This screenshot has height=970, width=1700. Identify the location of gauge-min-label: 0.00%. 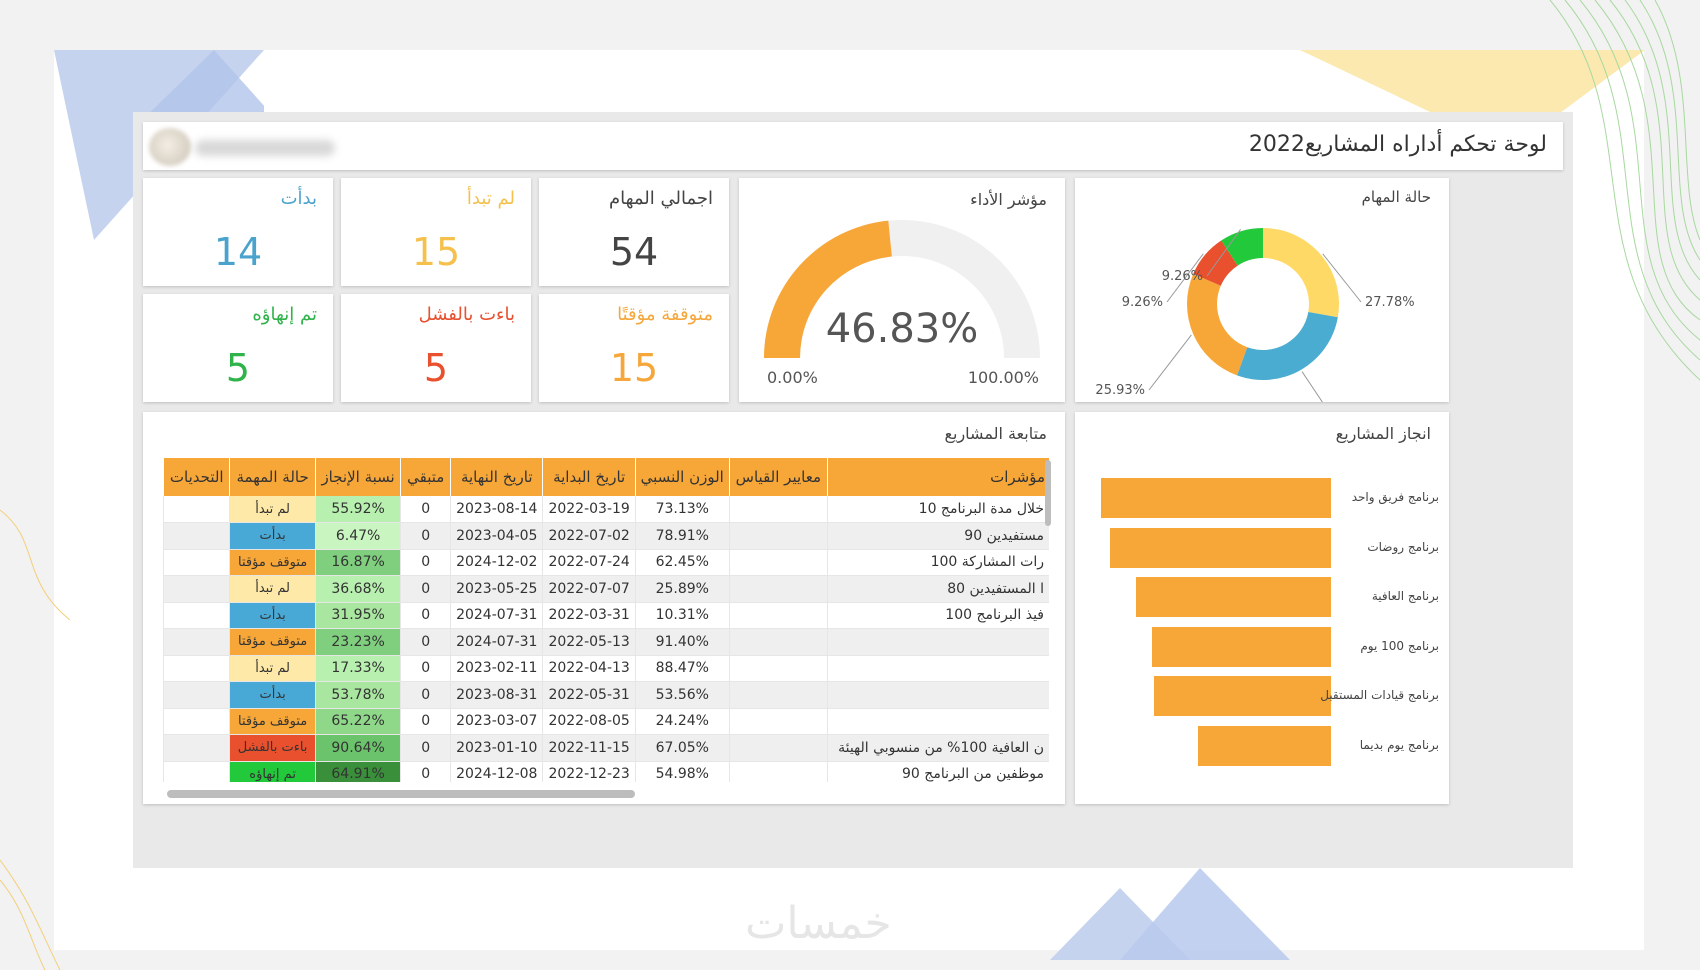
(792, 377).